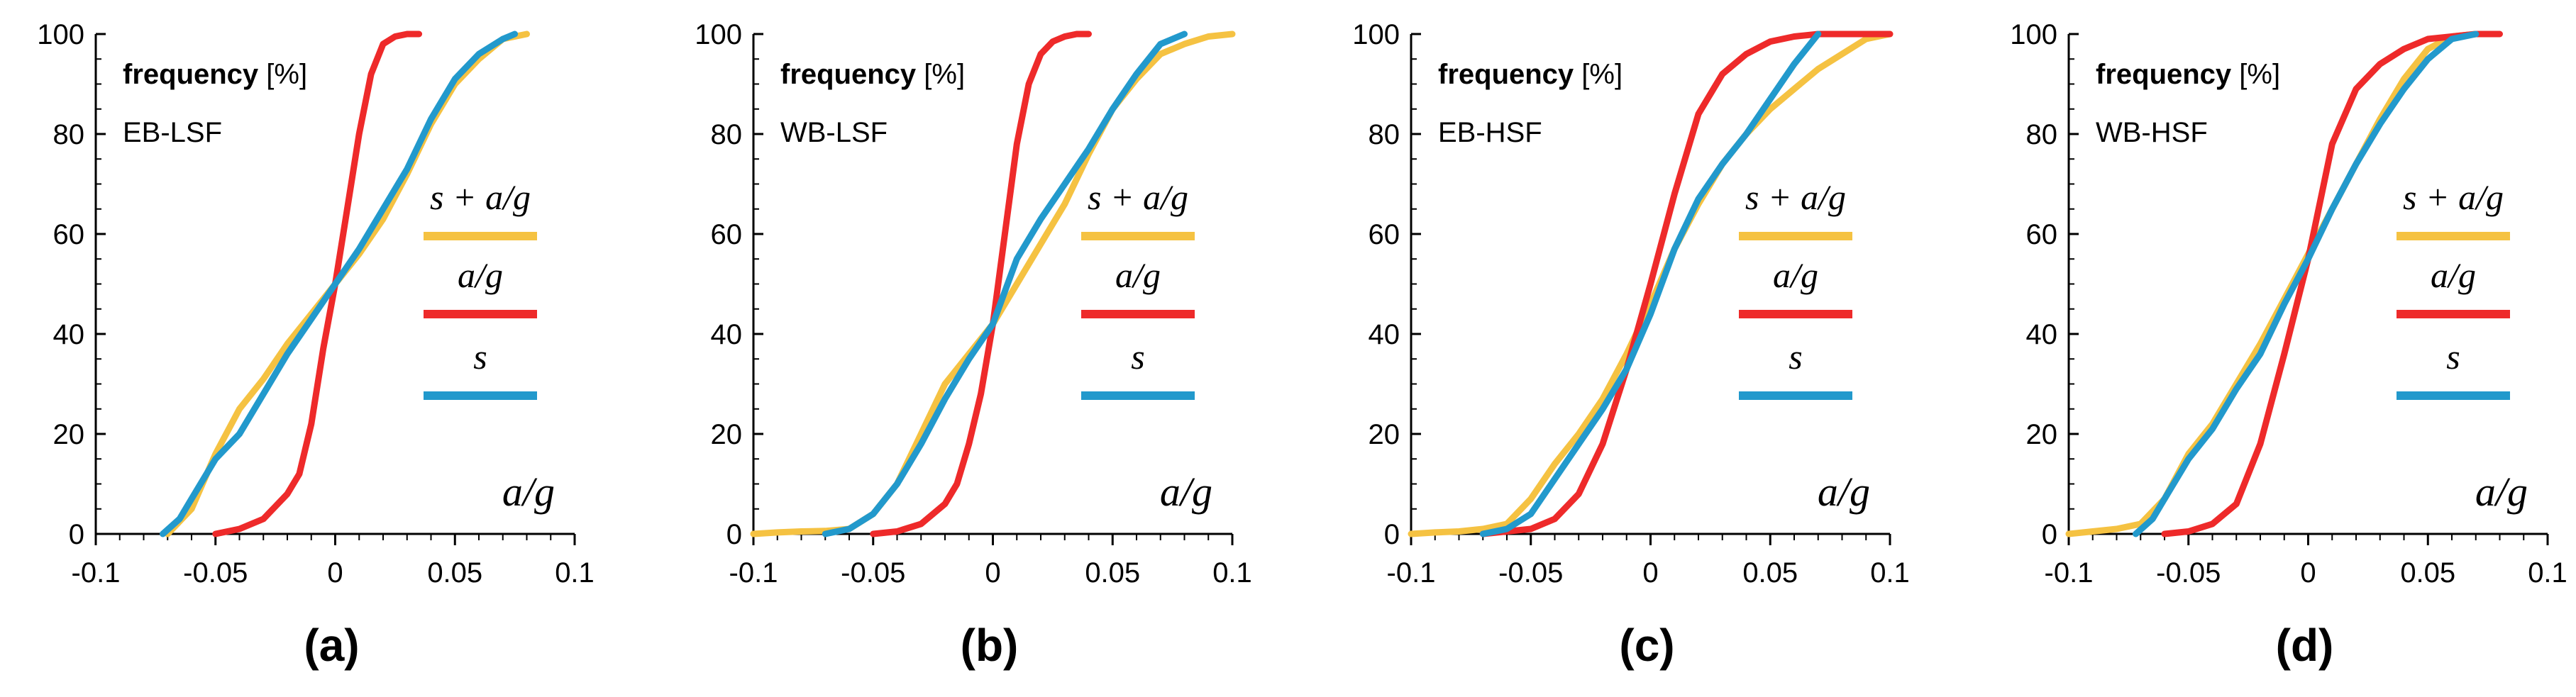  Describe the element at coordinates (1490, 132) in the screenshot. I see `case-label: EB-HSF` at that location.